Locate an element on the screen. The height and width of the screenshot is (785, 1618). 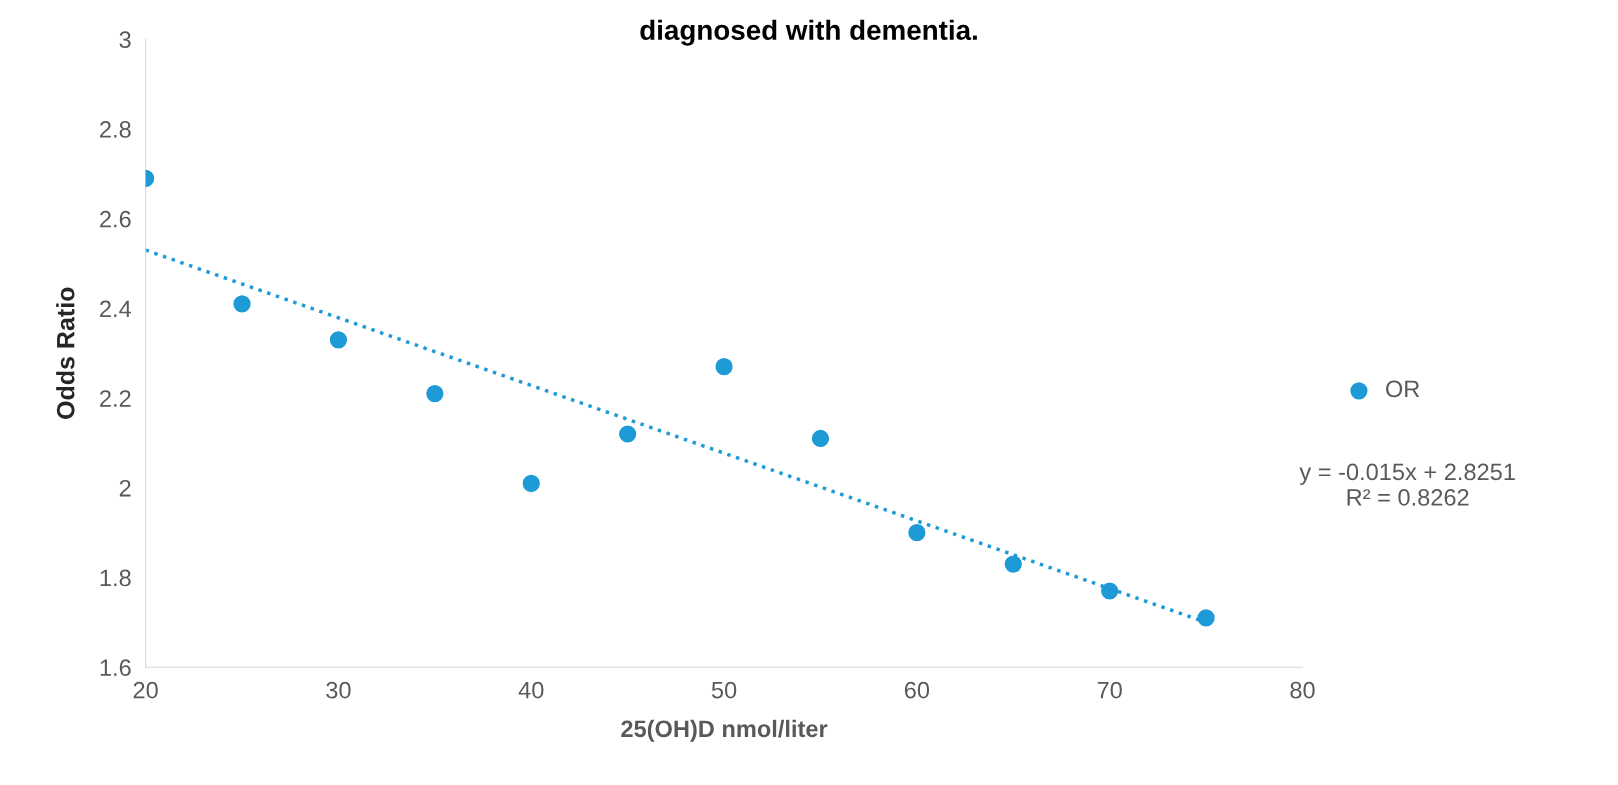
x-tick-label: 40 is located at coordinates (531, 690).